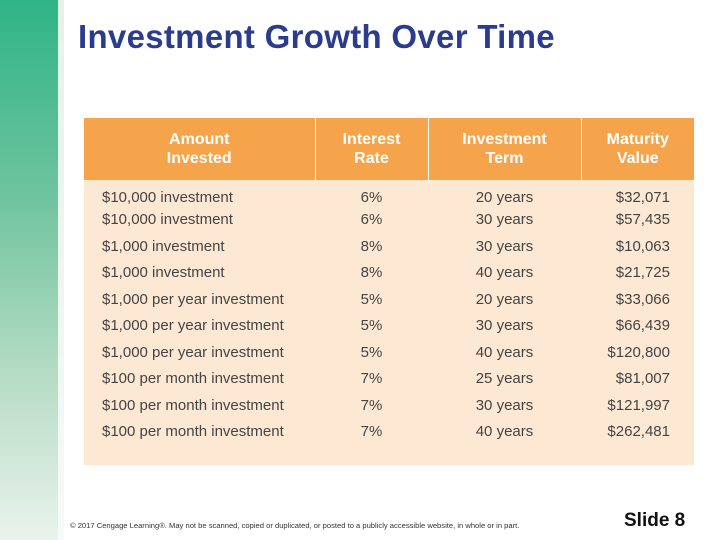 The width and height of the screenshot is (720, 540). Describe the element at coordinates (316, 36) in the screenshot. I see `slide-title: Investment Growth Over Time` at that location.